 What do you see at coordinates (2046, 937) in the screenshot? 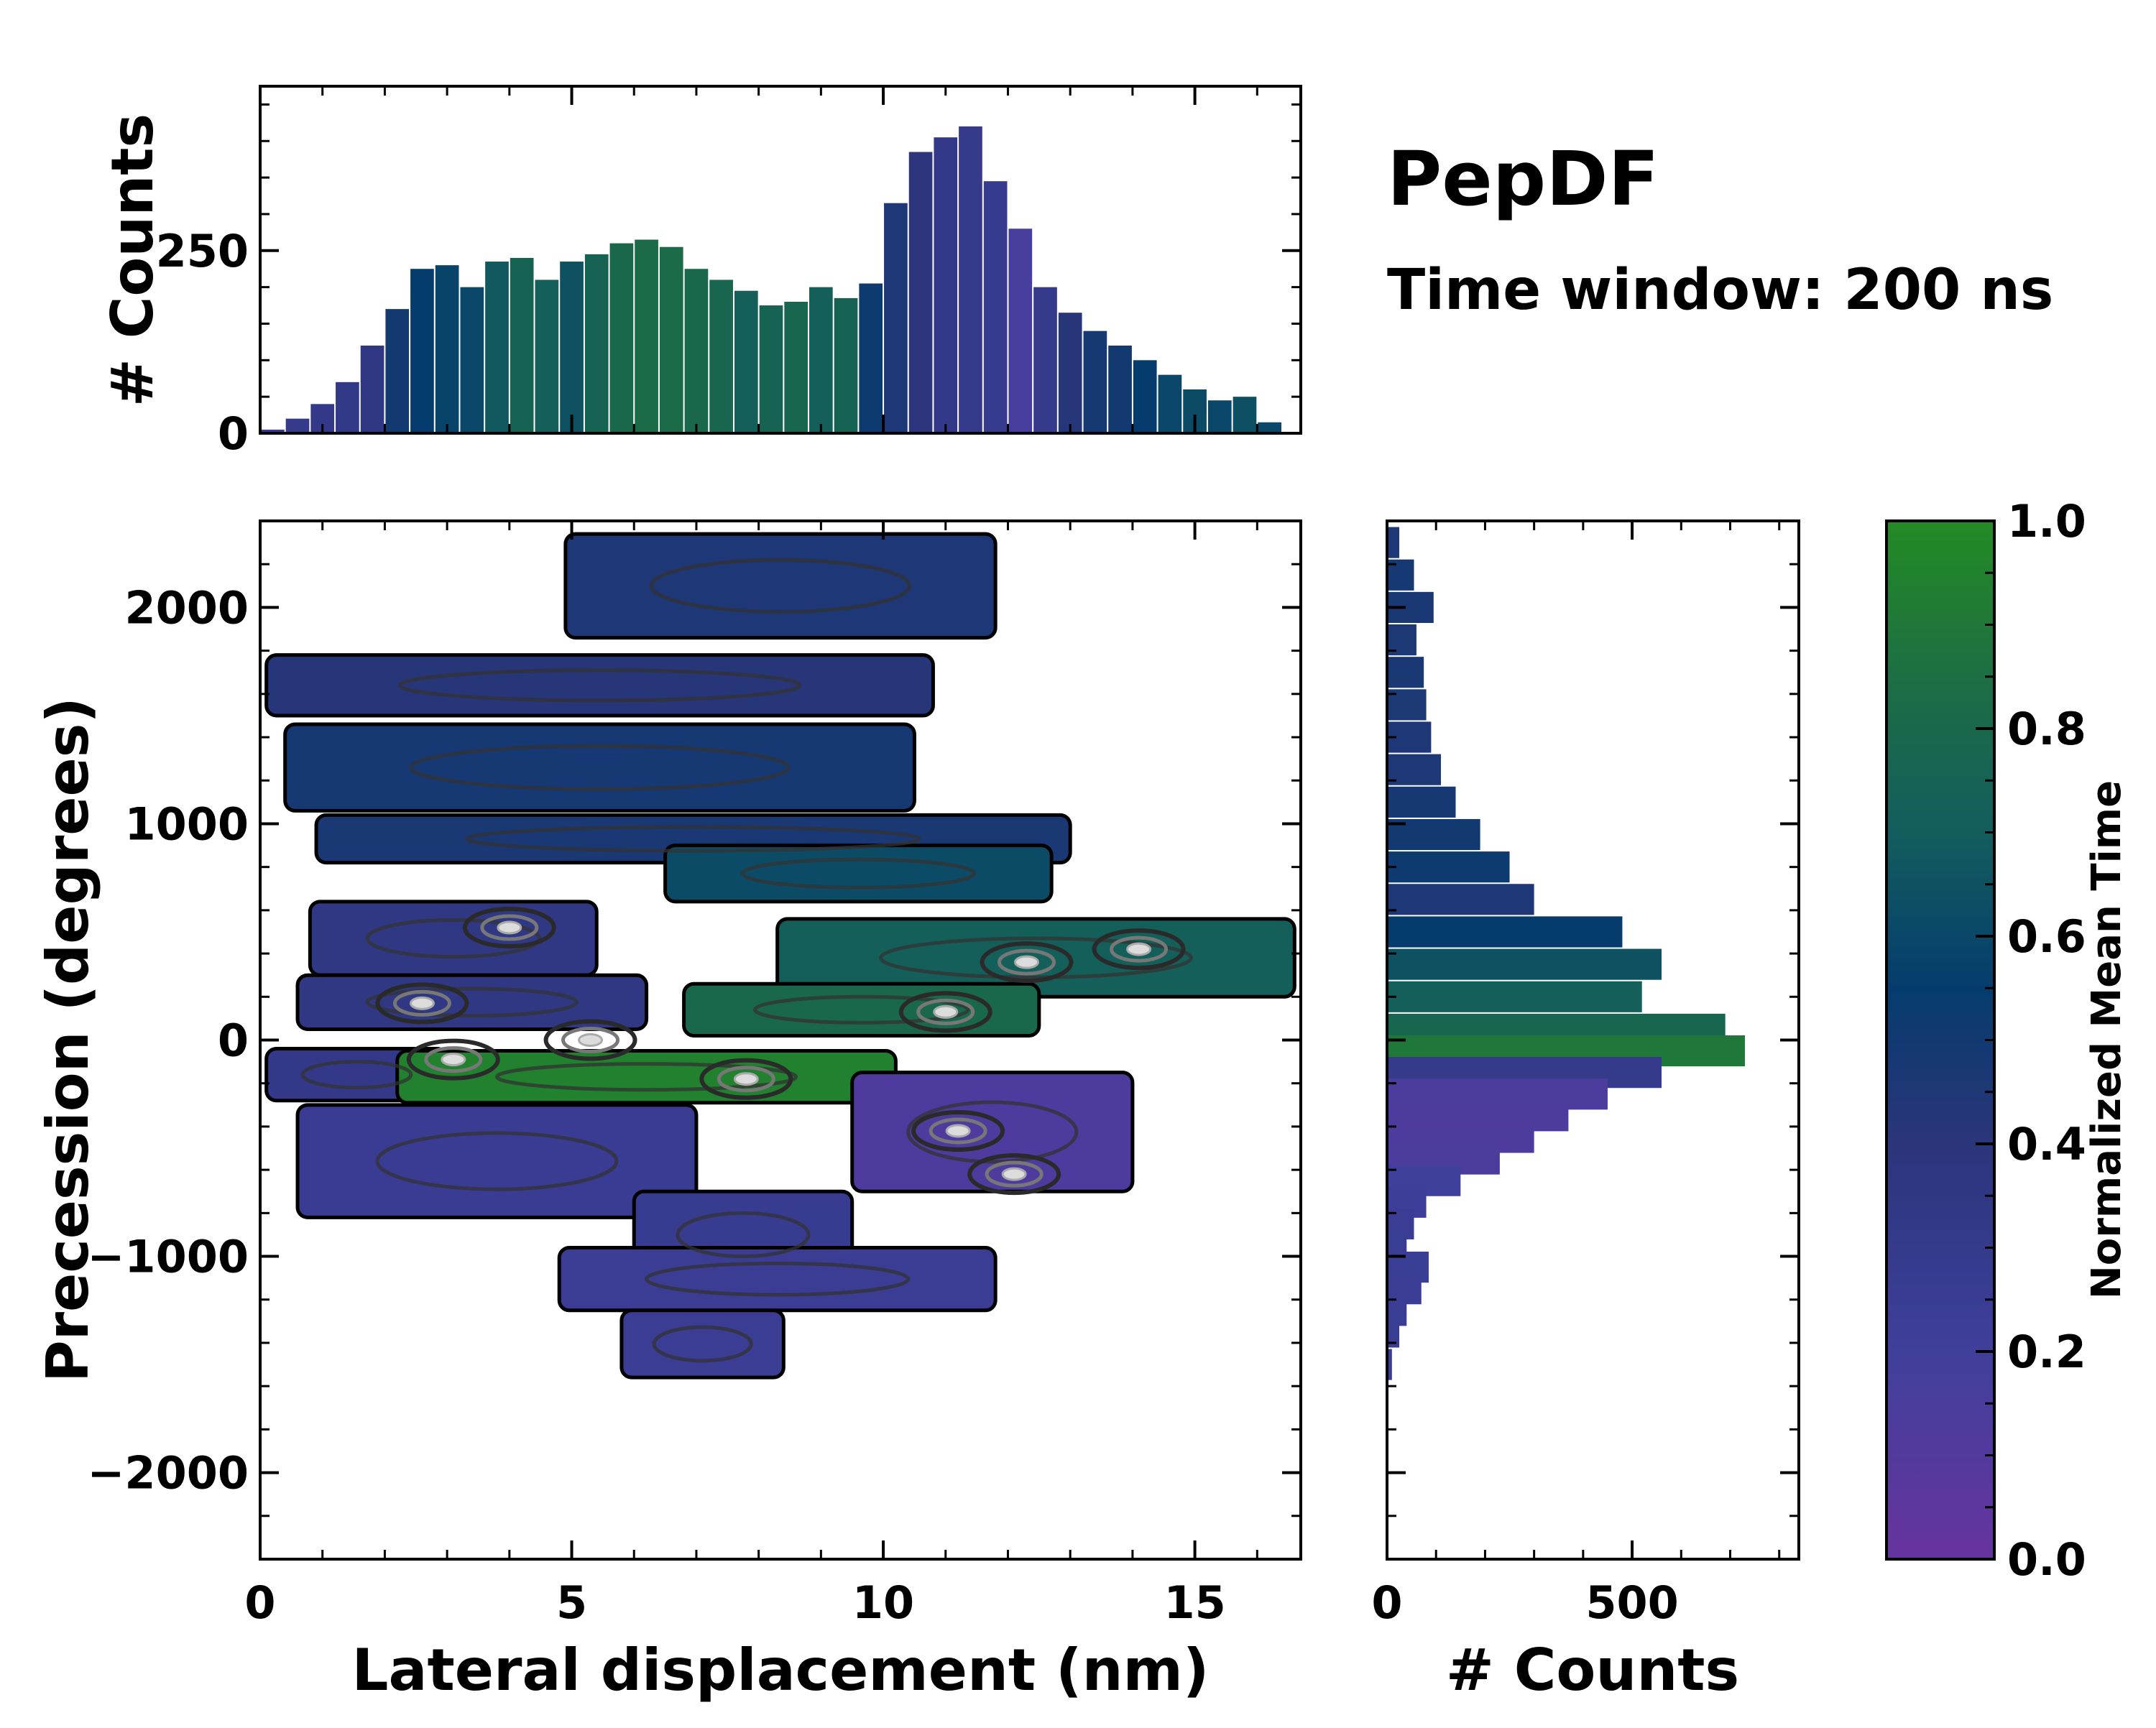
I see `colorbar-tick-label: 0.6` at bounding box center [2046, 937].